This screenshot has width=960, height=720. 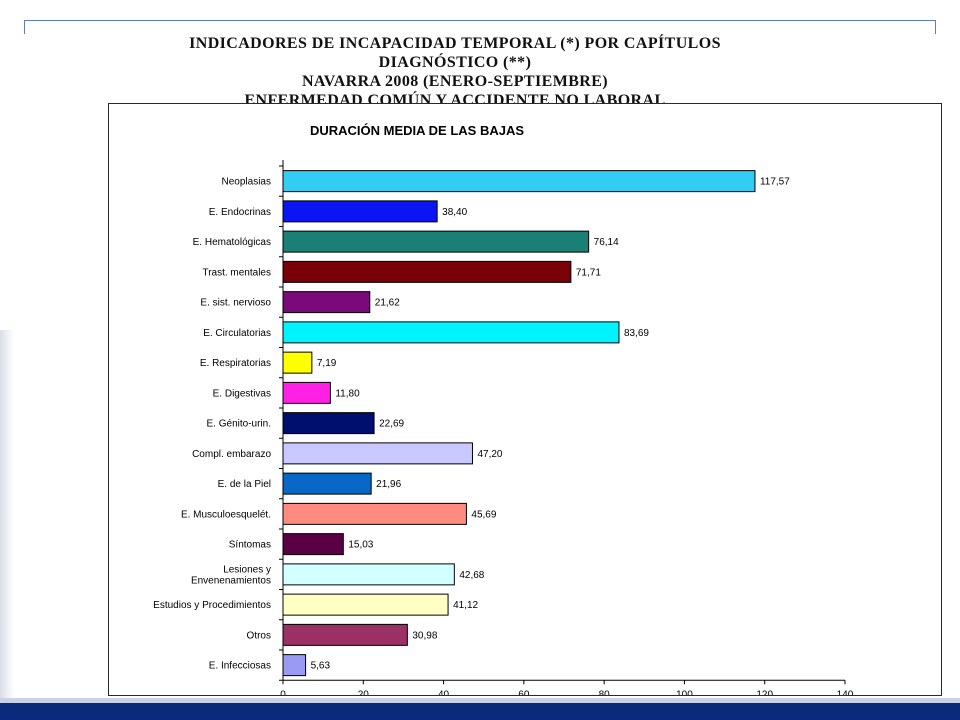 I want to click on bar-value-label: 15,03, so click(x=360, y=545).